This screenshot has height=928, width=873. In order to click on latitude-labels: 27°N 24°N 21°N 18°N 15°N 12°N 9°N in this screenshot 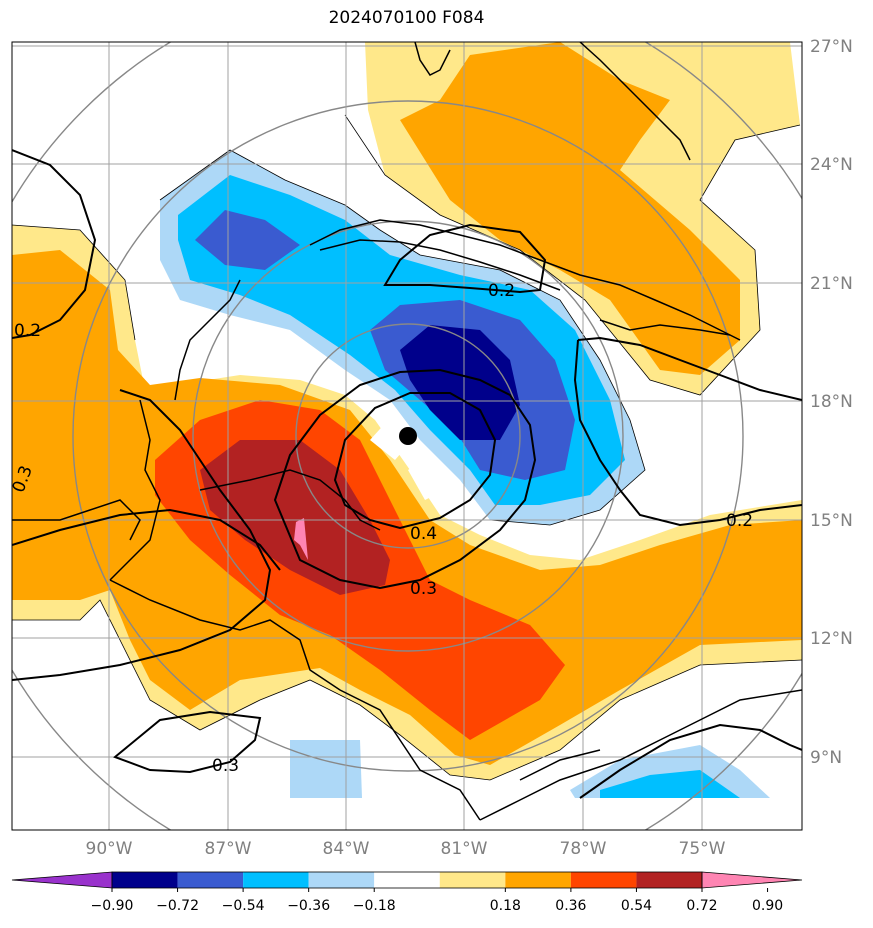, I will do `click(831, 402)`.